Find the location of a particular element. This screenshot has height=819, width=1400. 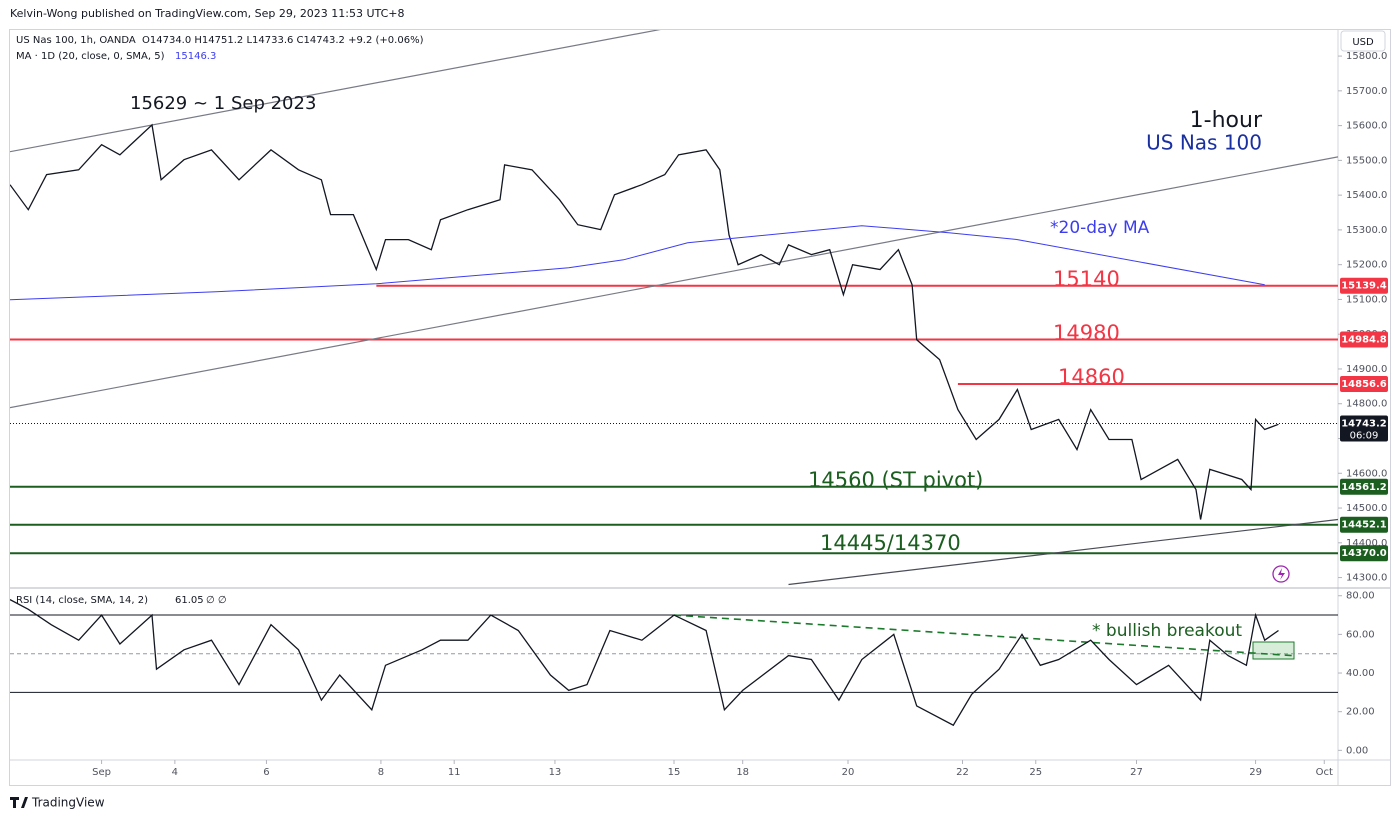

currency-button is located at coordinates (1363, 41).